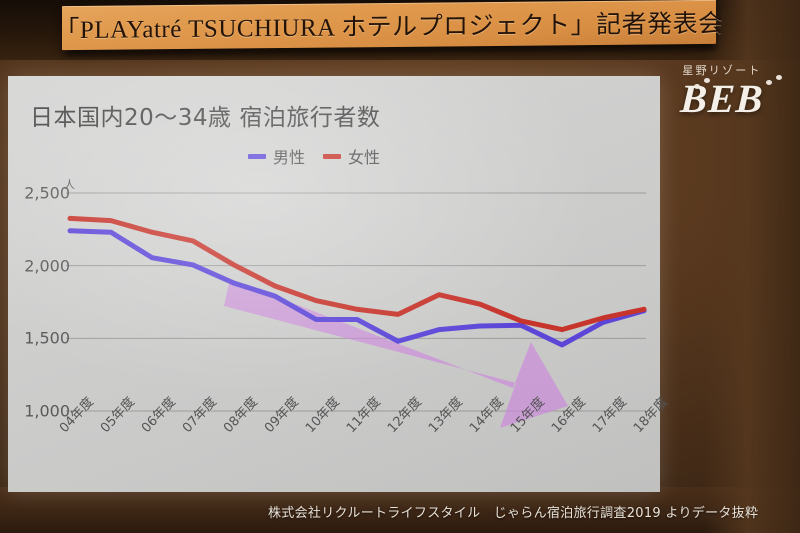  I want to click on hotel-brand-logo: 星野リゾート BEB, so click(722, 91).